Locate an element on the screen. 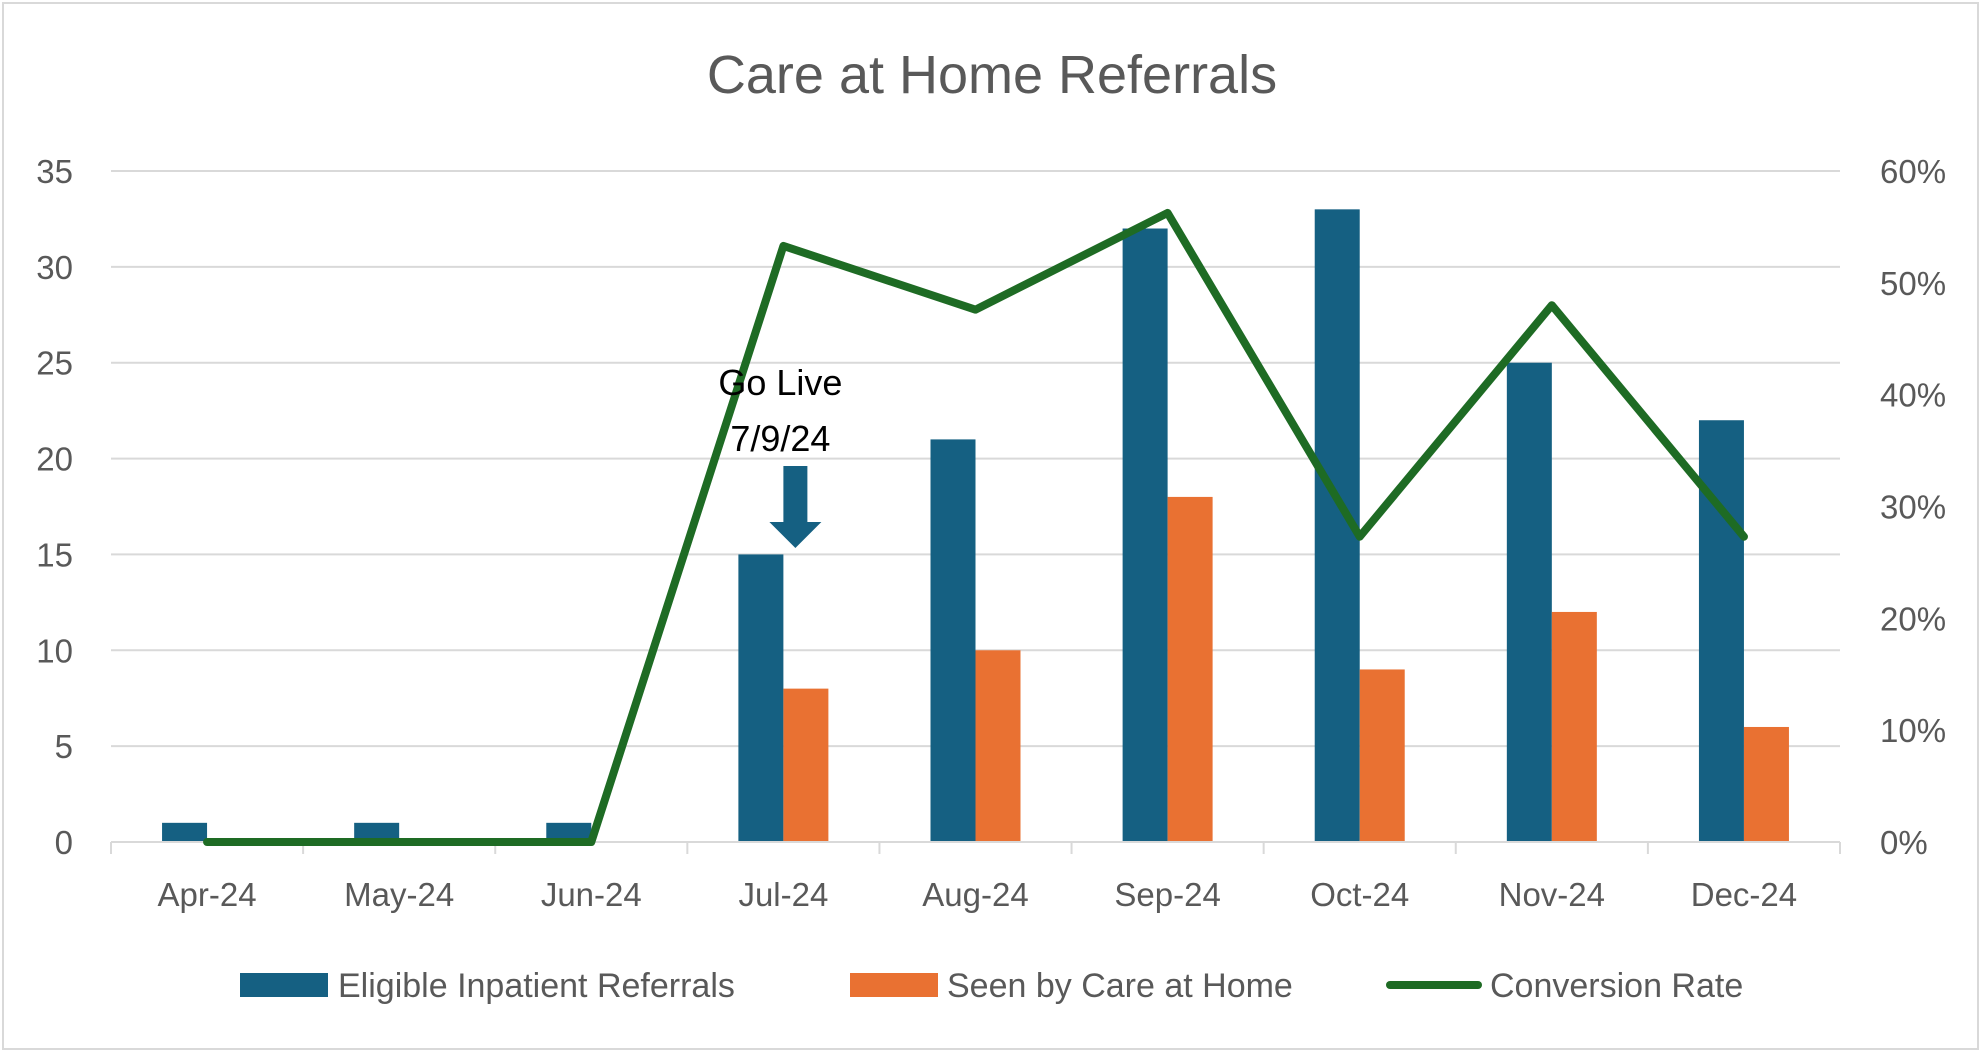 Image resolution: width=1983 pixels, height=1054 pixels. y-right-tick-label: 50% is located at coordinates (1913, 283).